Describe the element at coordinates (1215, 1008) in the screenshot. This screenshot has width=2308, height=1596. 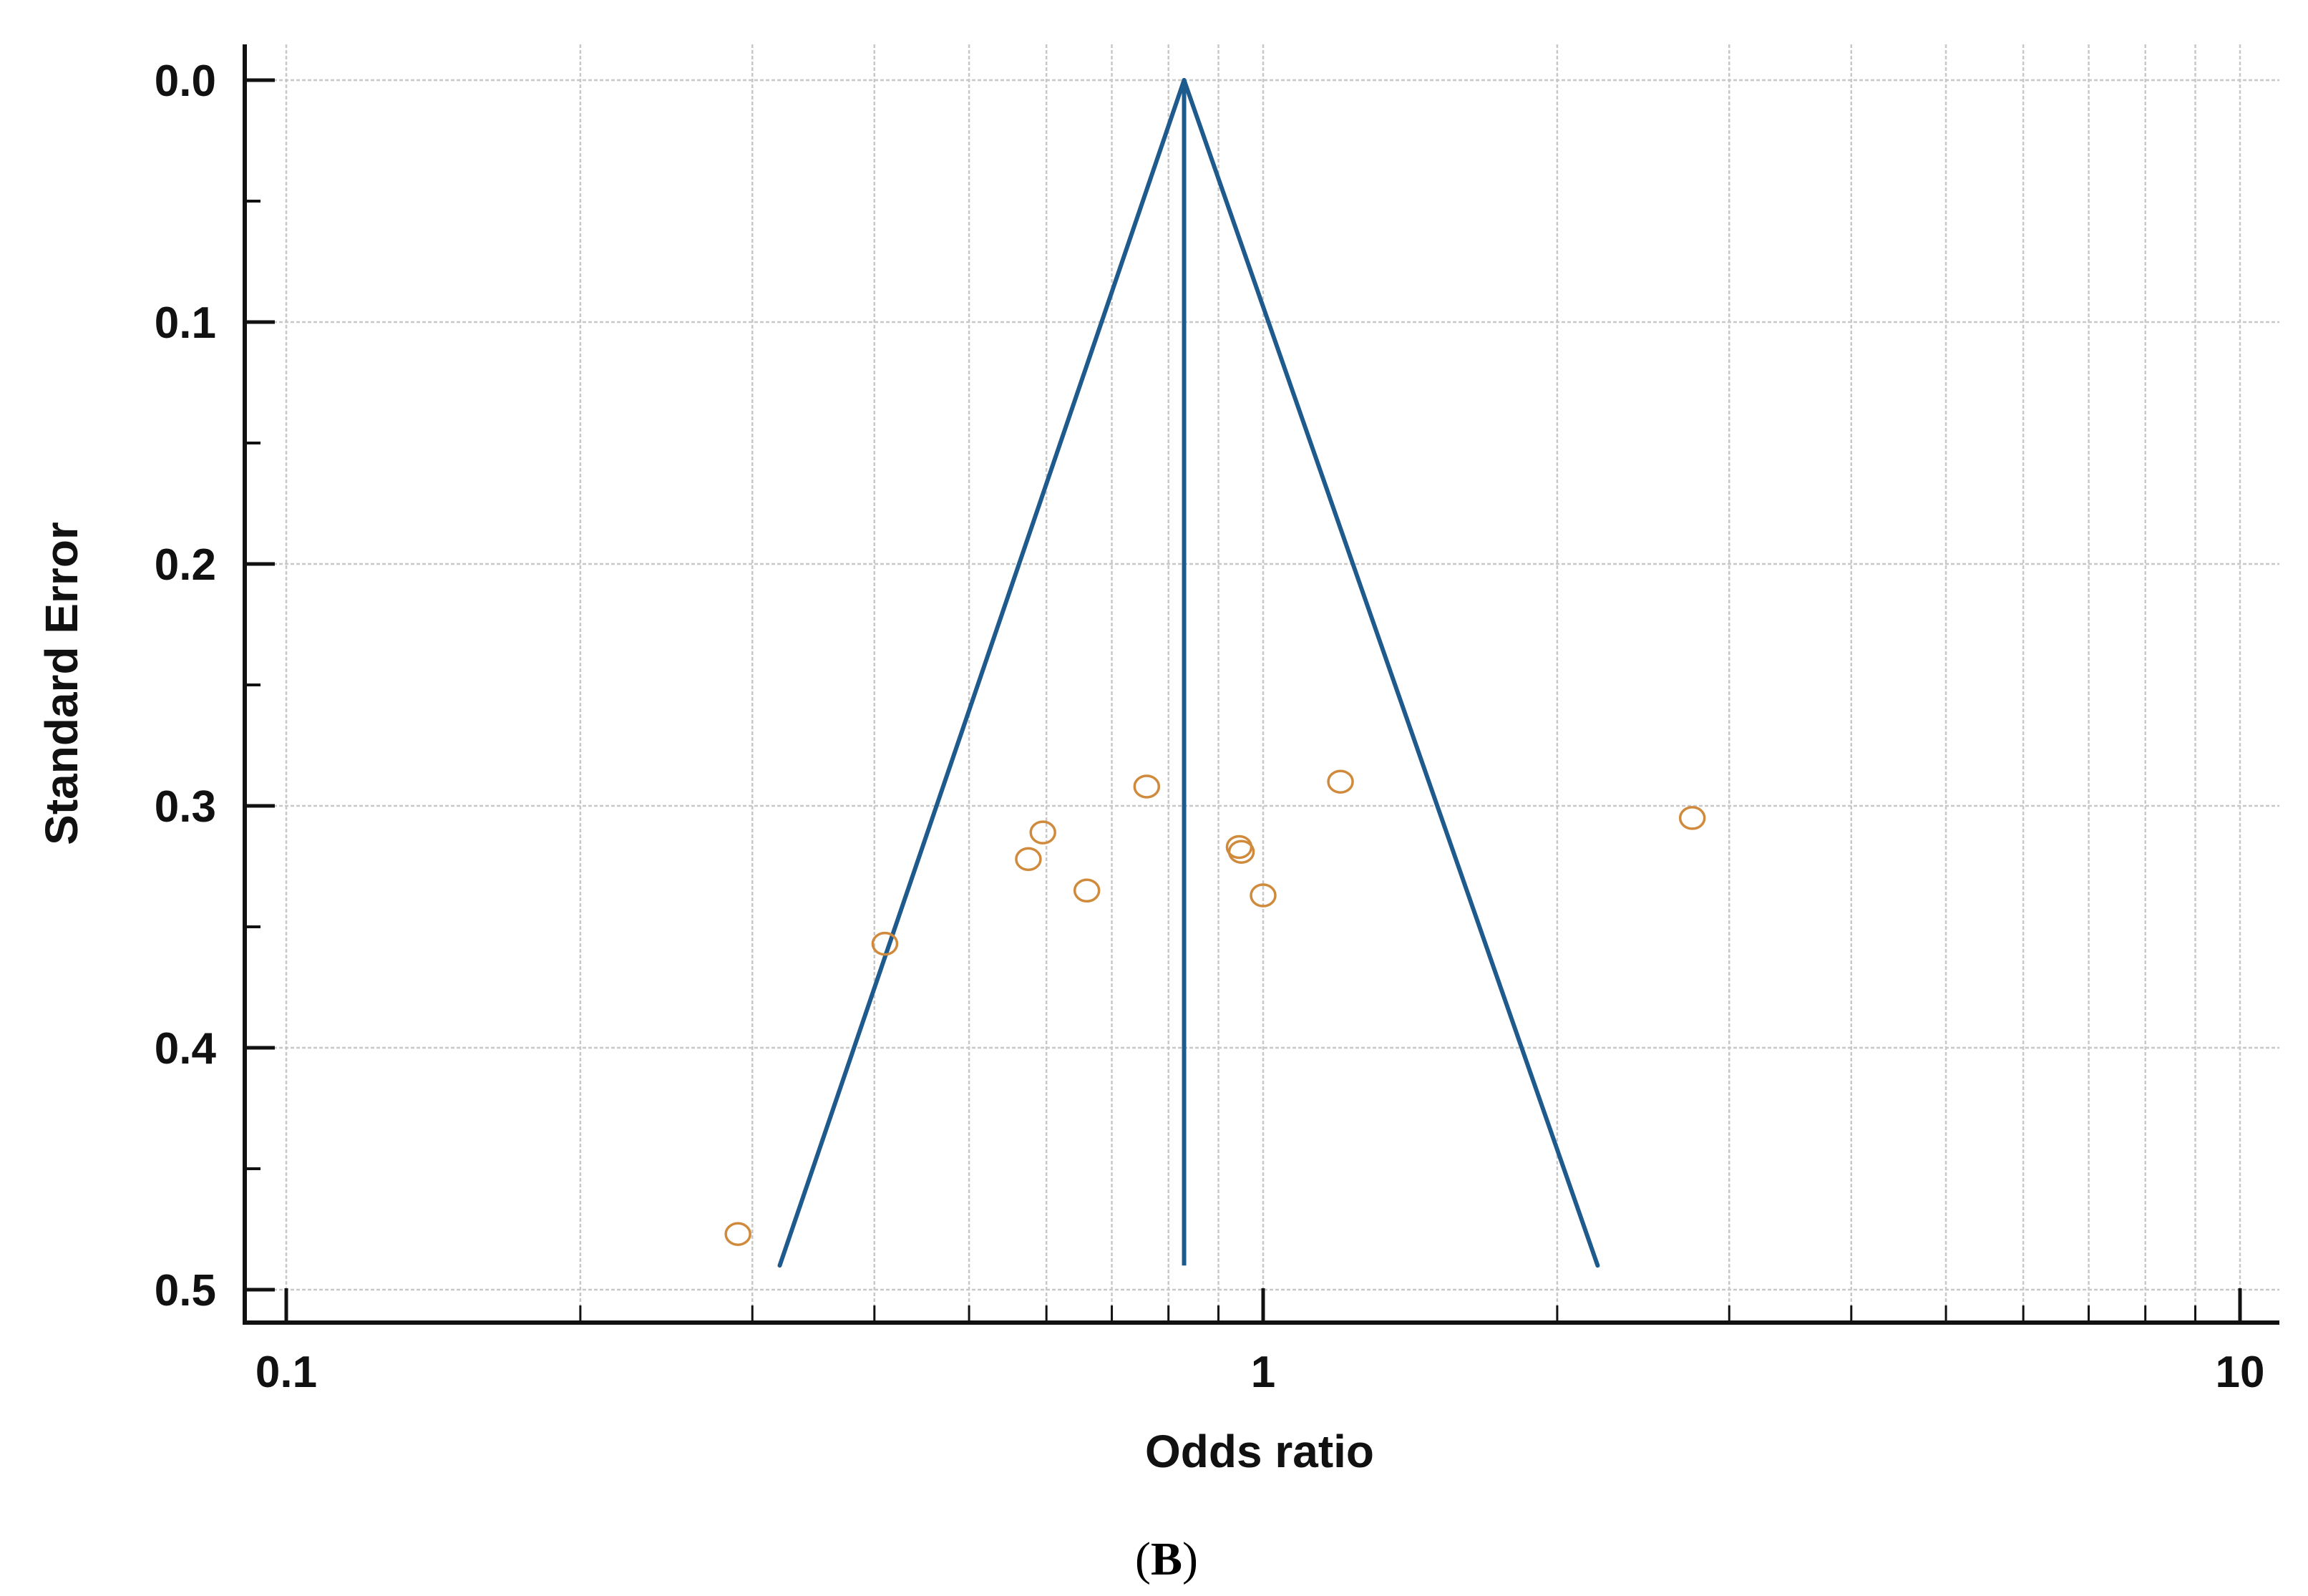
I see `points-layer` at that location.